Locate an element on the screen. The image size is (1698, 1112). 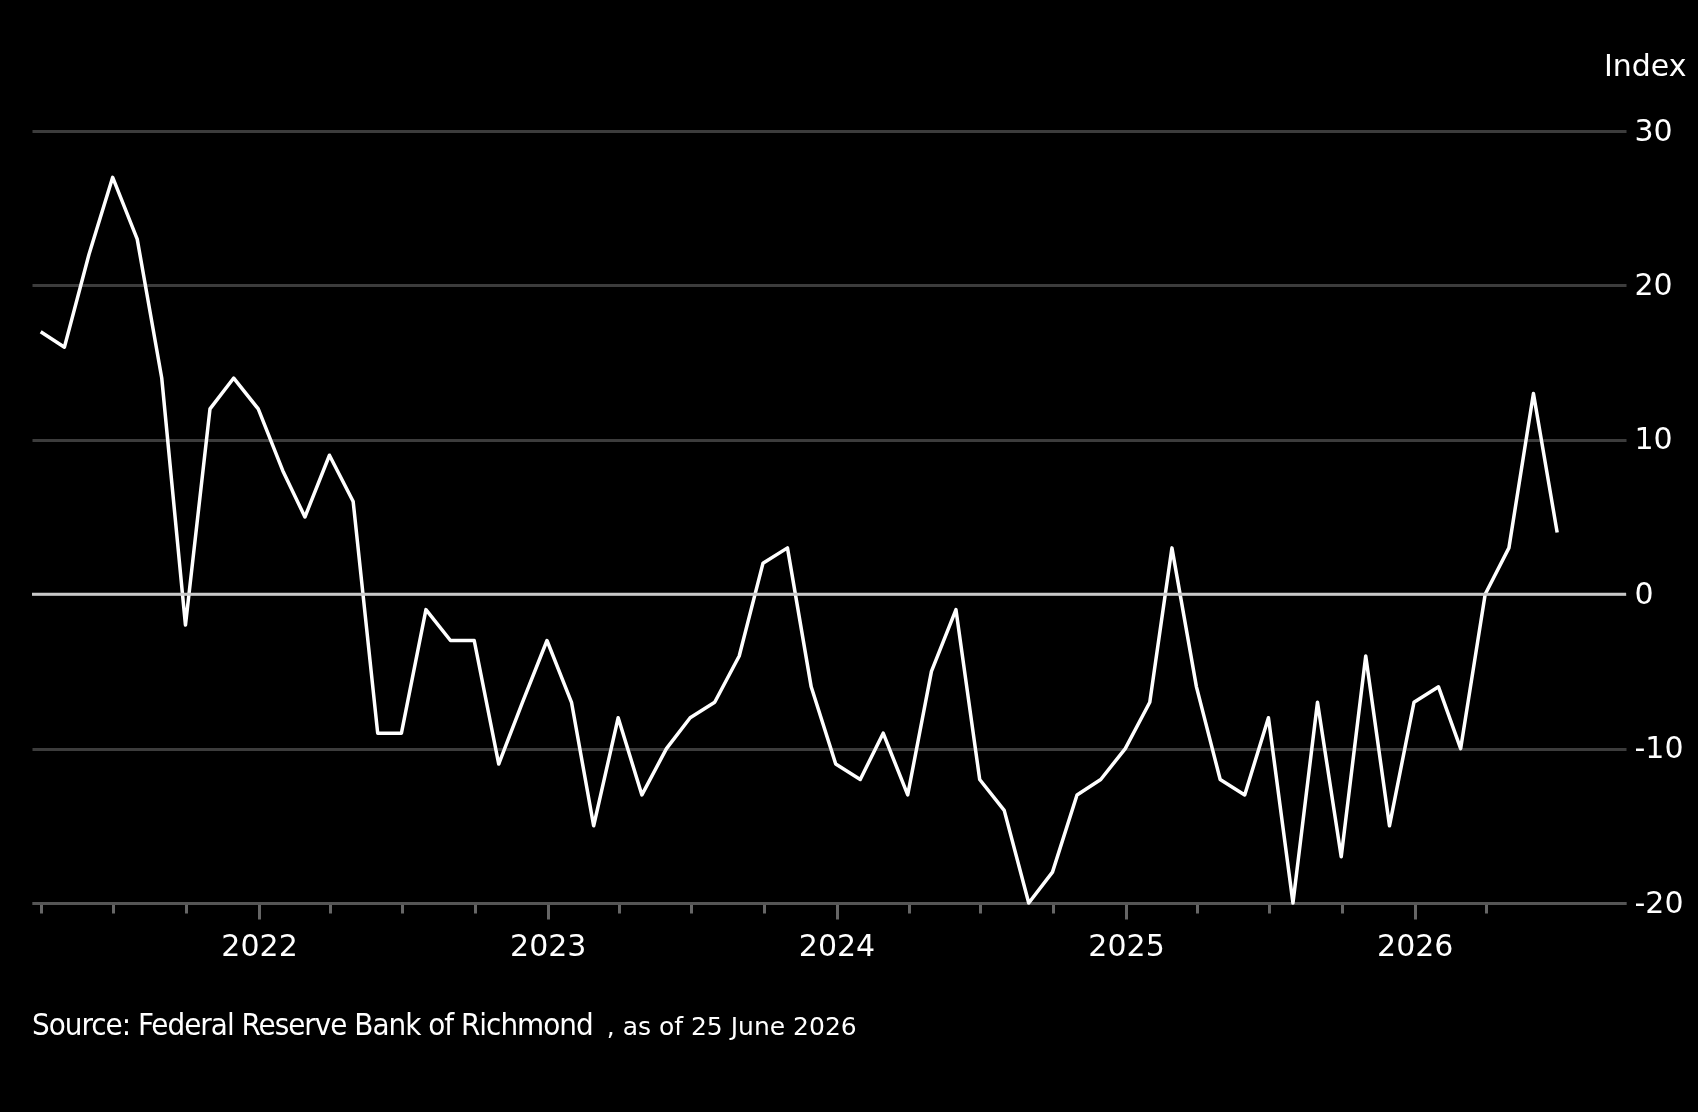
x-tick-label: 2023 is located at coordinates (548, 945).